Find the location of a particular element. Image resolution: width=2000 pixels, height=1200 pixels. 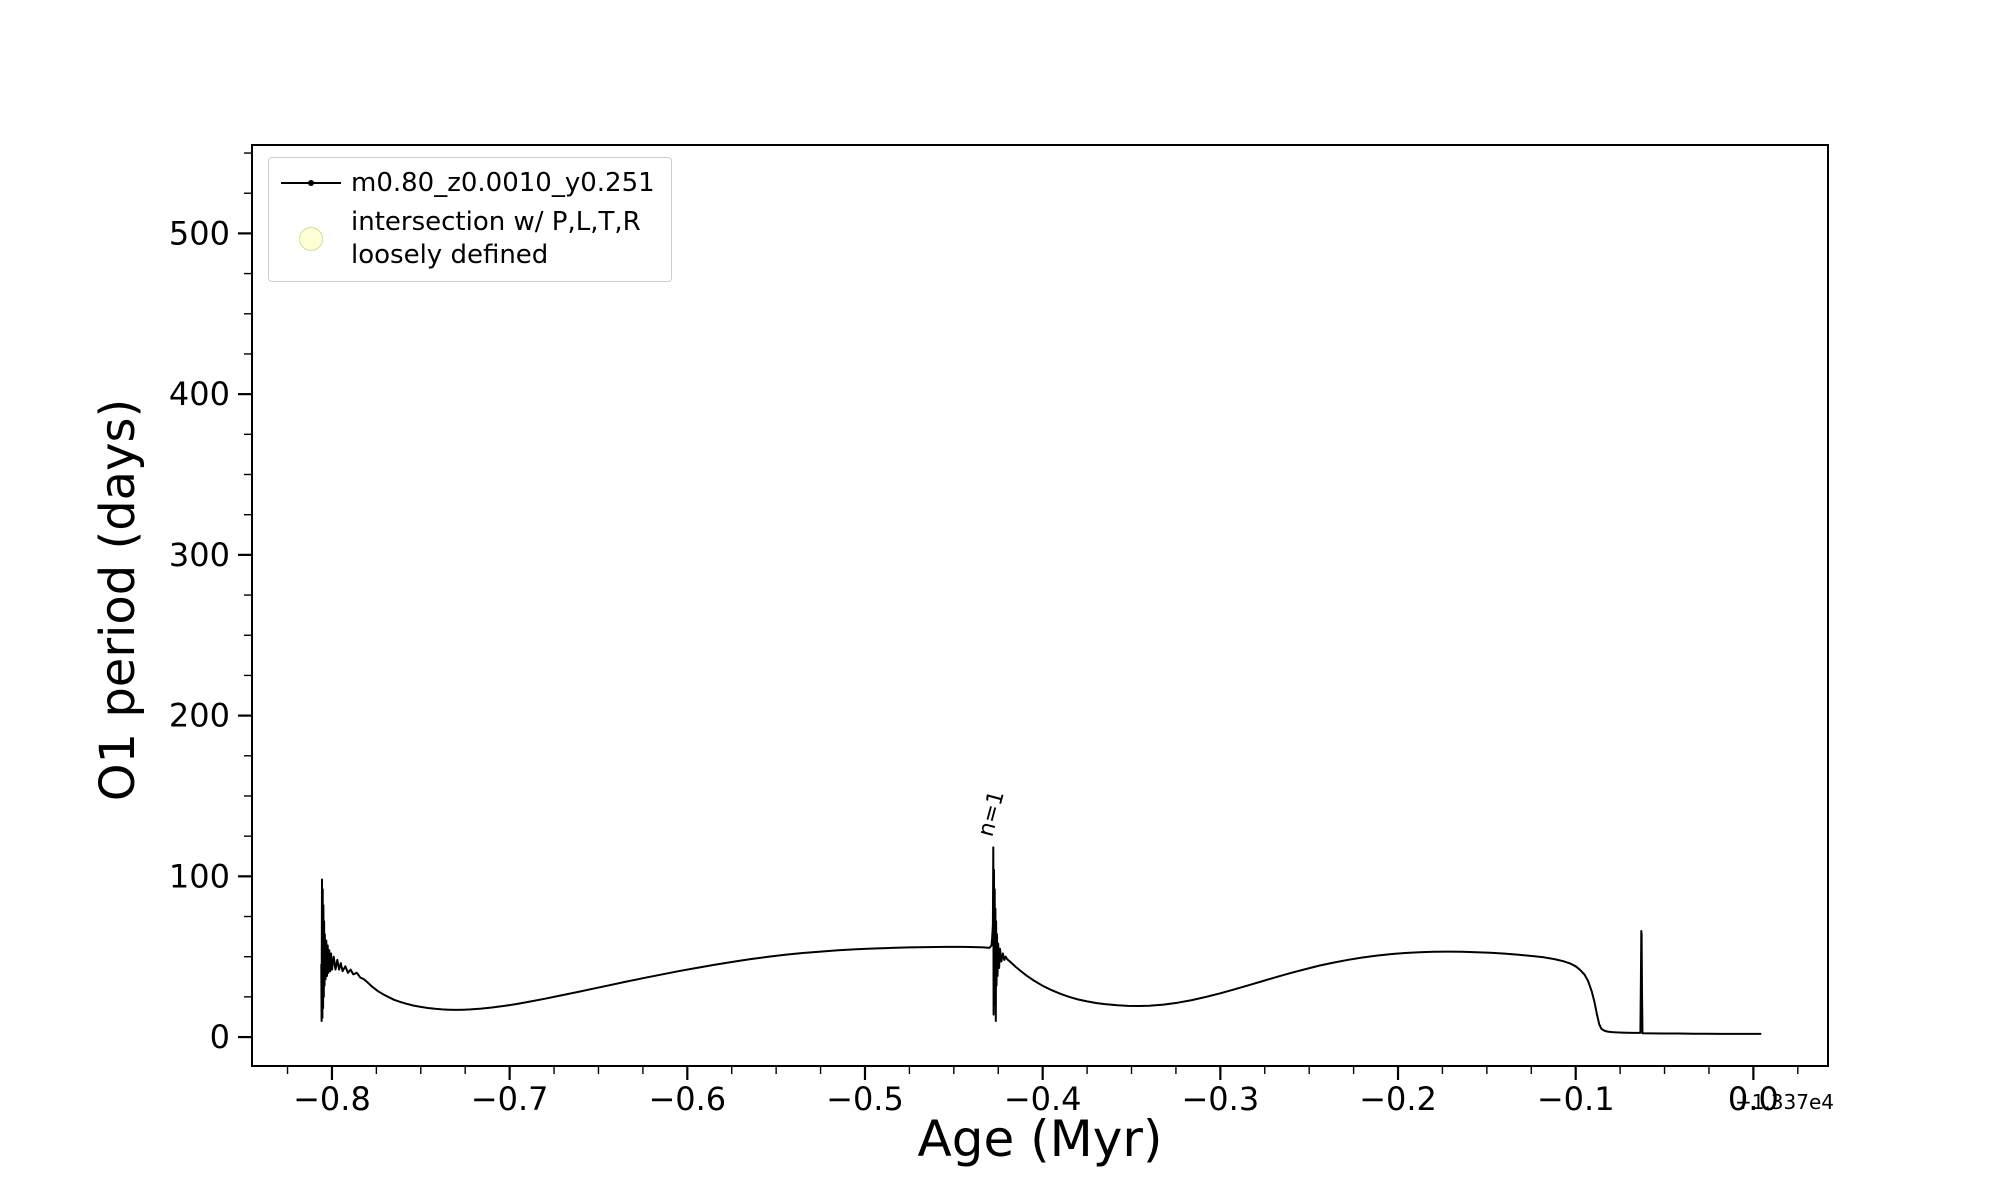

x-tick-label: −0.6 is located at coordinates (687, 1099).